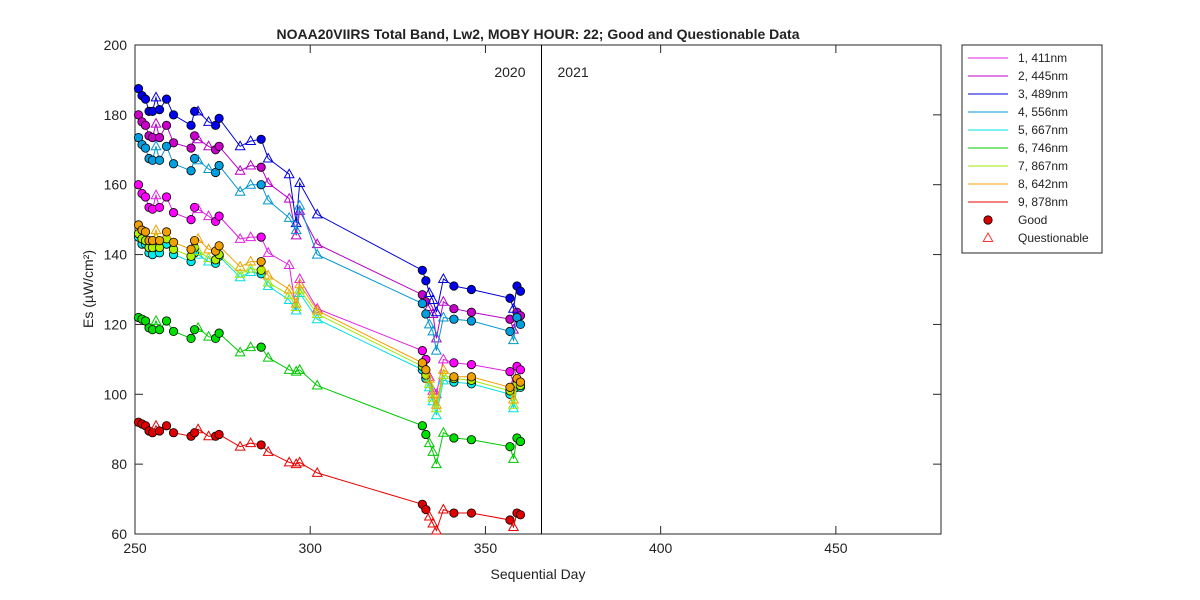 This screenshot has width=1200, height=600. Describe the element at coordinates (1043, 130) in the screenshot. I see `legend-entry: 5, 667nm` at that location.